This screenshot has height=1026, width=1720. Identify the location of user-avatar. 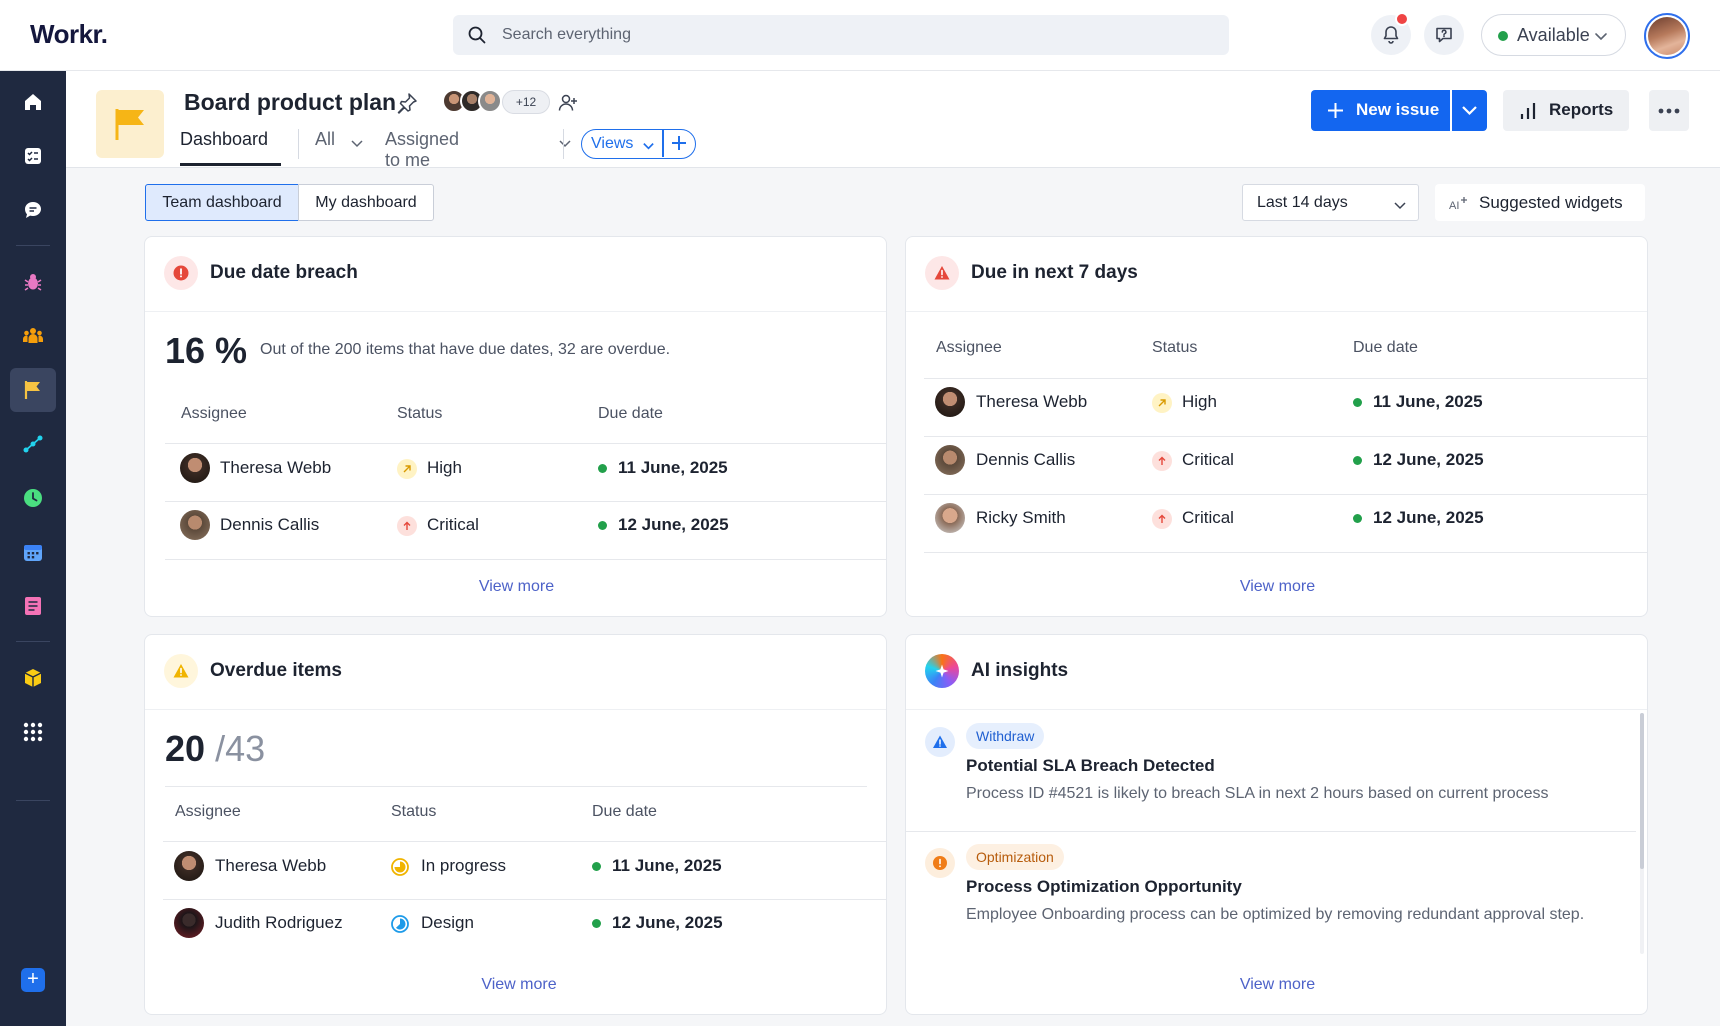
(1667, 36).